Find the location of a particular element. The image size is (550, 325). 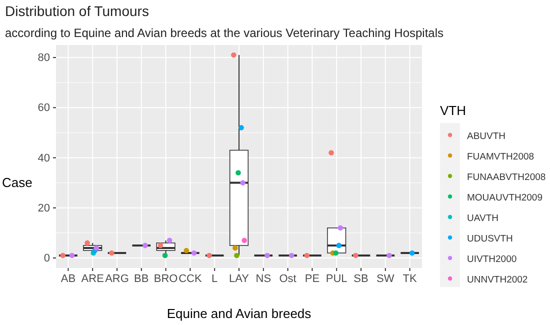

x-tick-label: ARG is located at coordinates (117, 278).